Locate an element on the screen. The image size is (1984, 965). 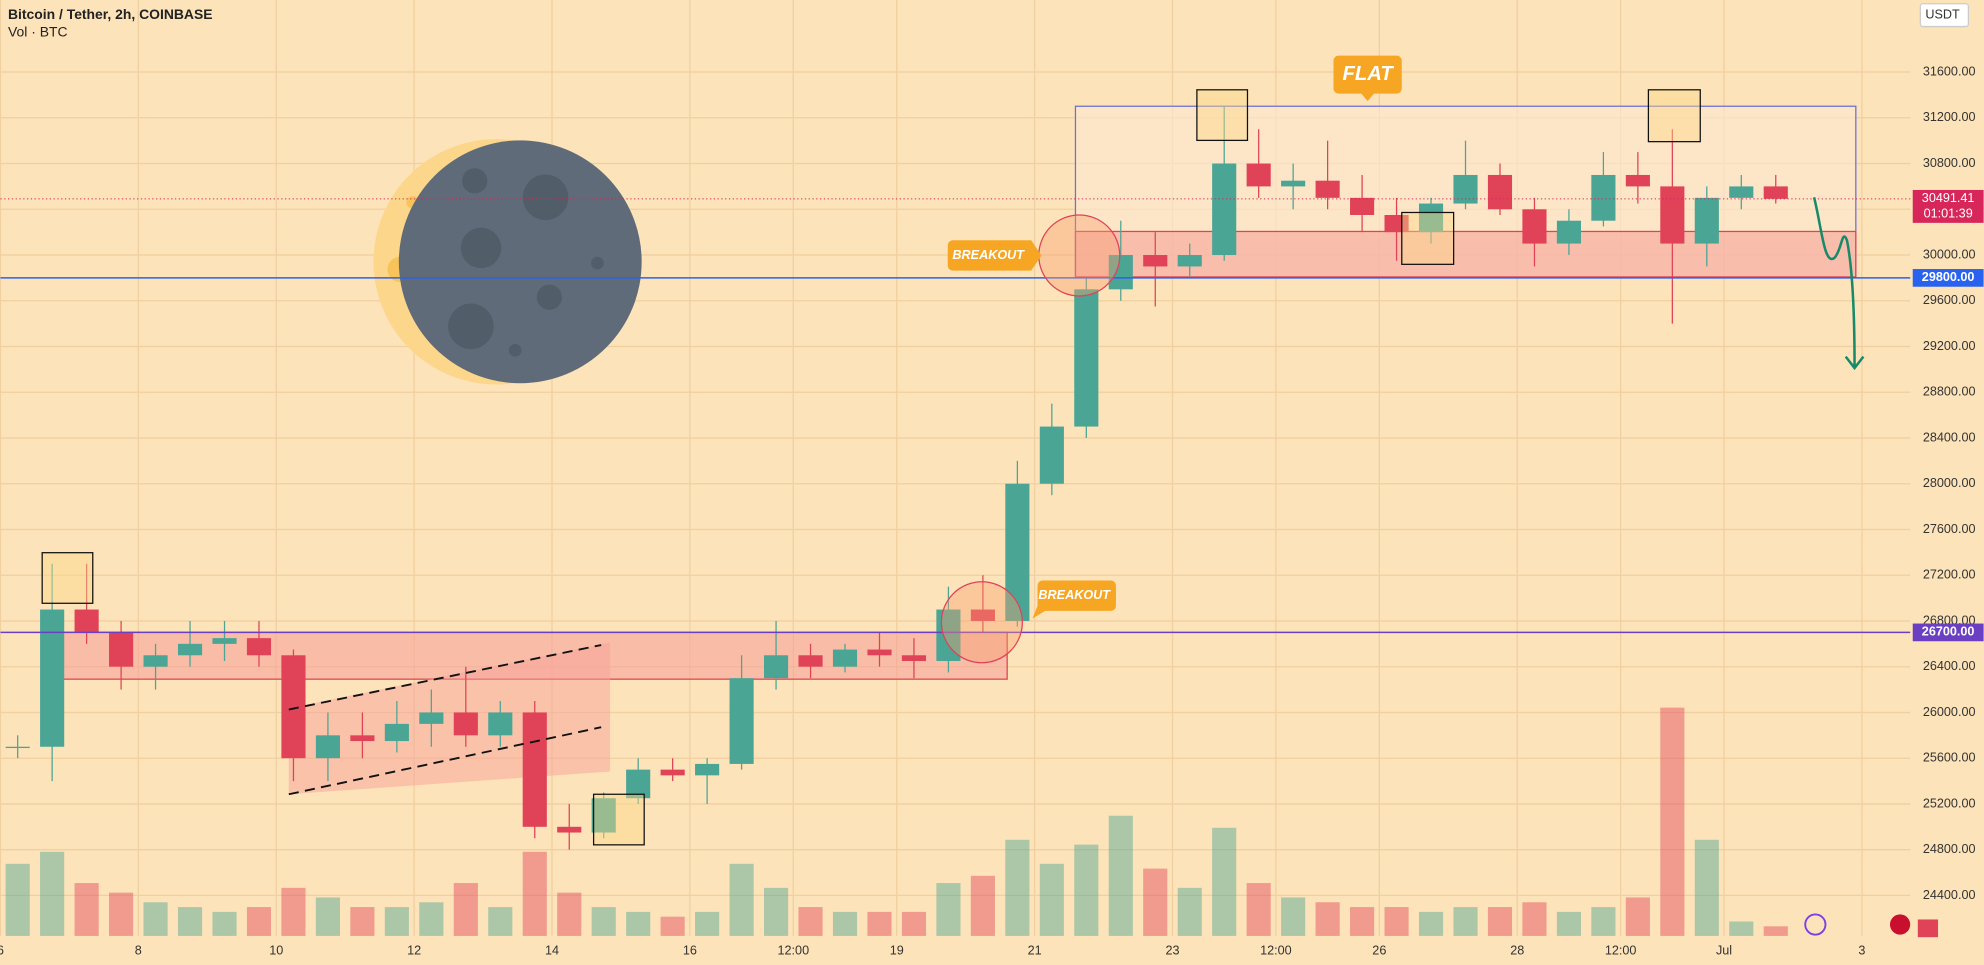
badge is located at coordinates (1928, 928).